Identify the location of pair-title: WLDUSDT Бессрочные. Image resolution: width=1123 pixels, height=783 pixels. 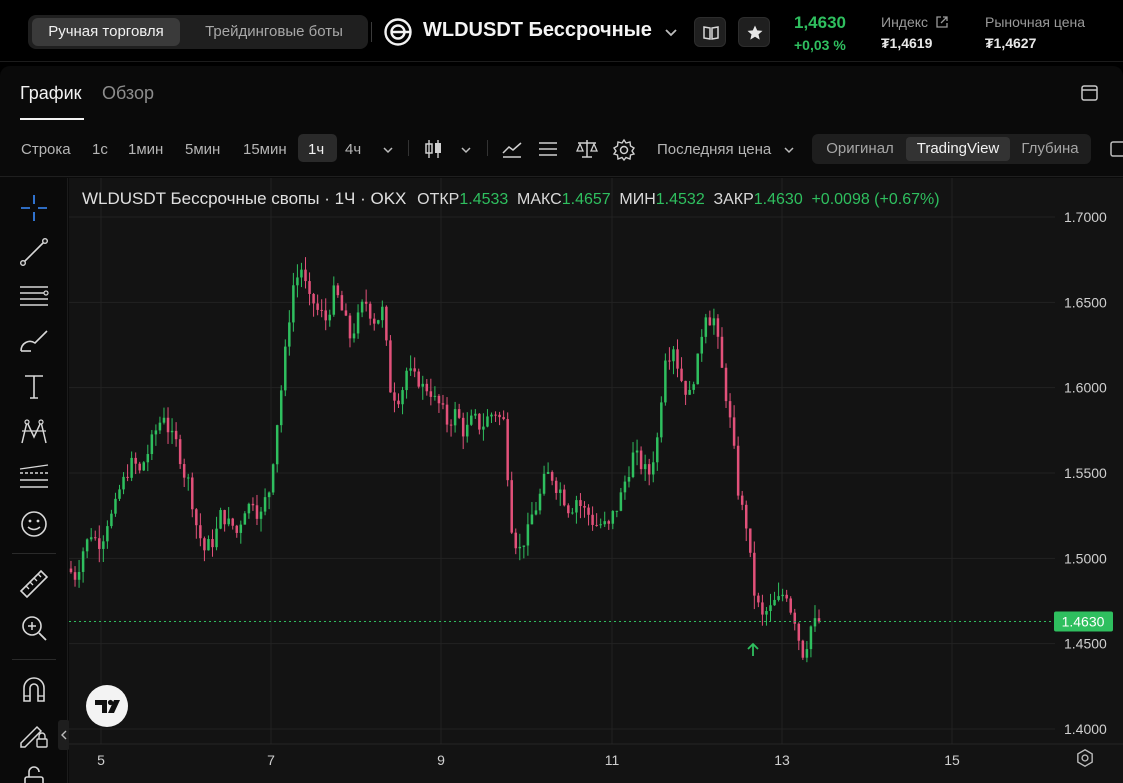
(537, 30).